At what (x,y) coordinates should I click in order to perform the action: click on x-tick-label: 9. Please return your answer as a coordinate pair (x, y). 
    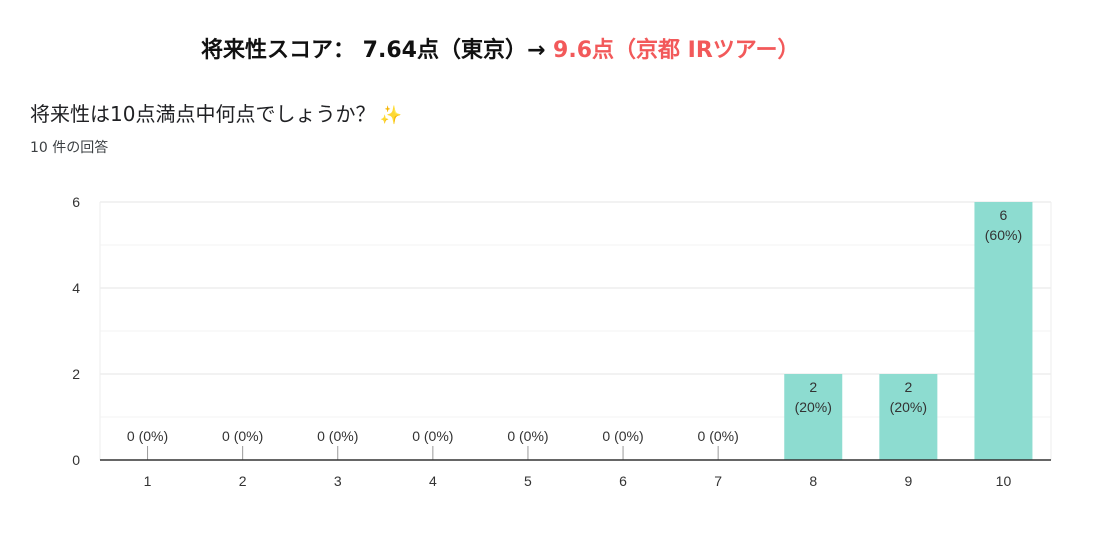
    Looking at the image, I should click on (908, 481).